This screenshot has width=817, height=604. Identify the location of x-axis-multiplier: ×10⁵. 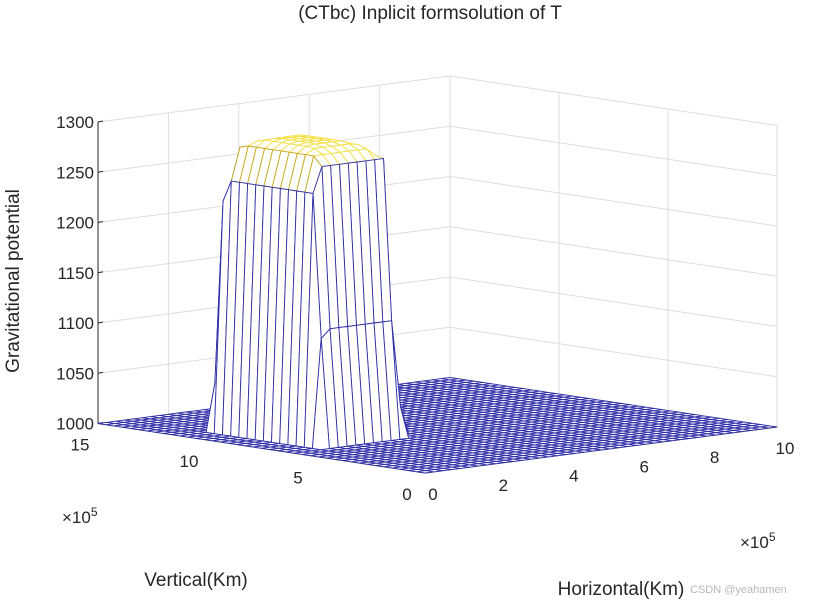
(758, 541).